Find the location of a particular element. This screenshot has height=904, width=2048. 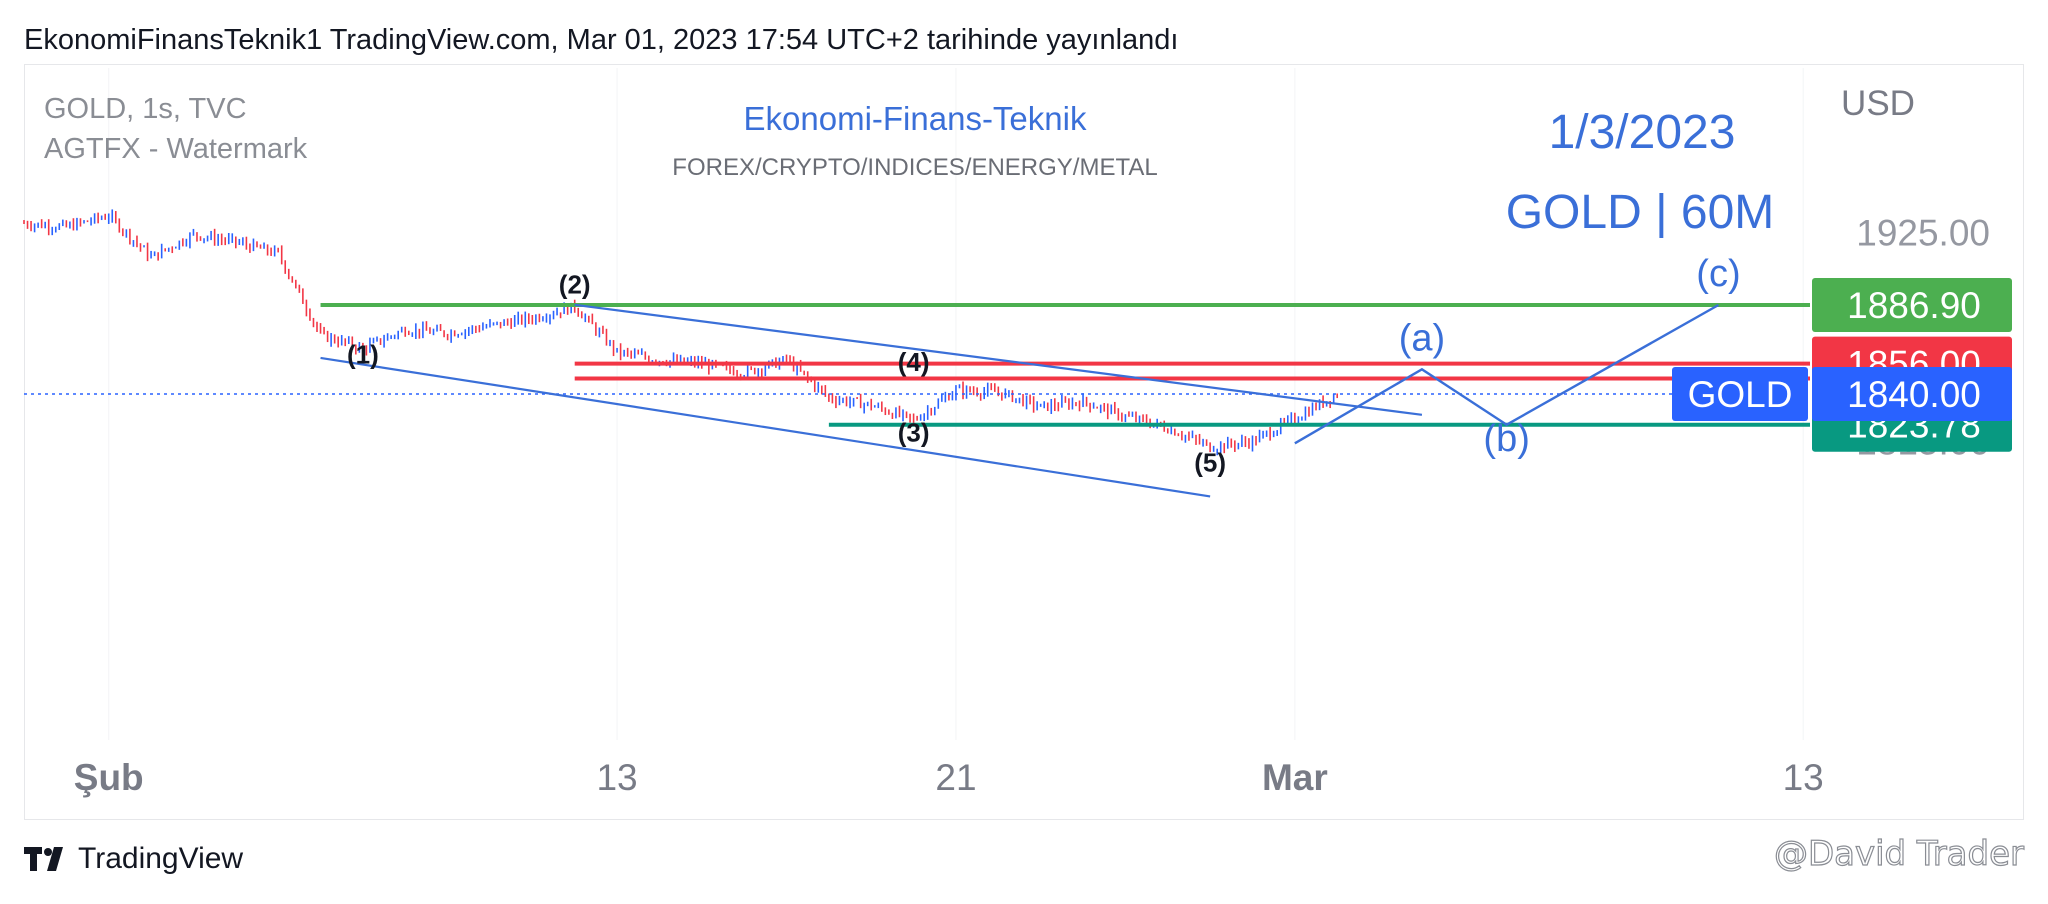

symbol-tag-text: GOLD is located at coordinates (1740, 394).